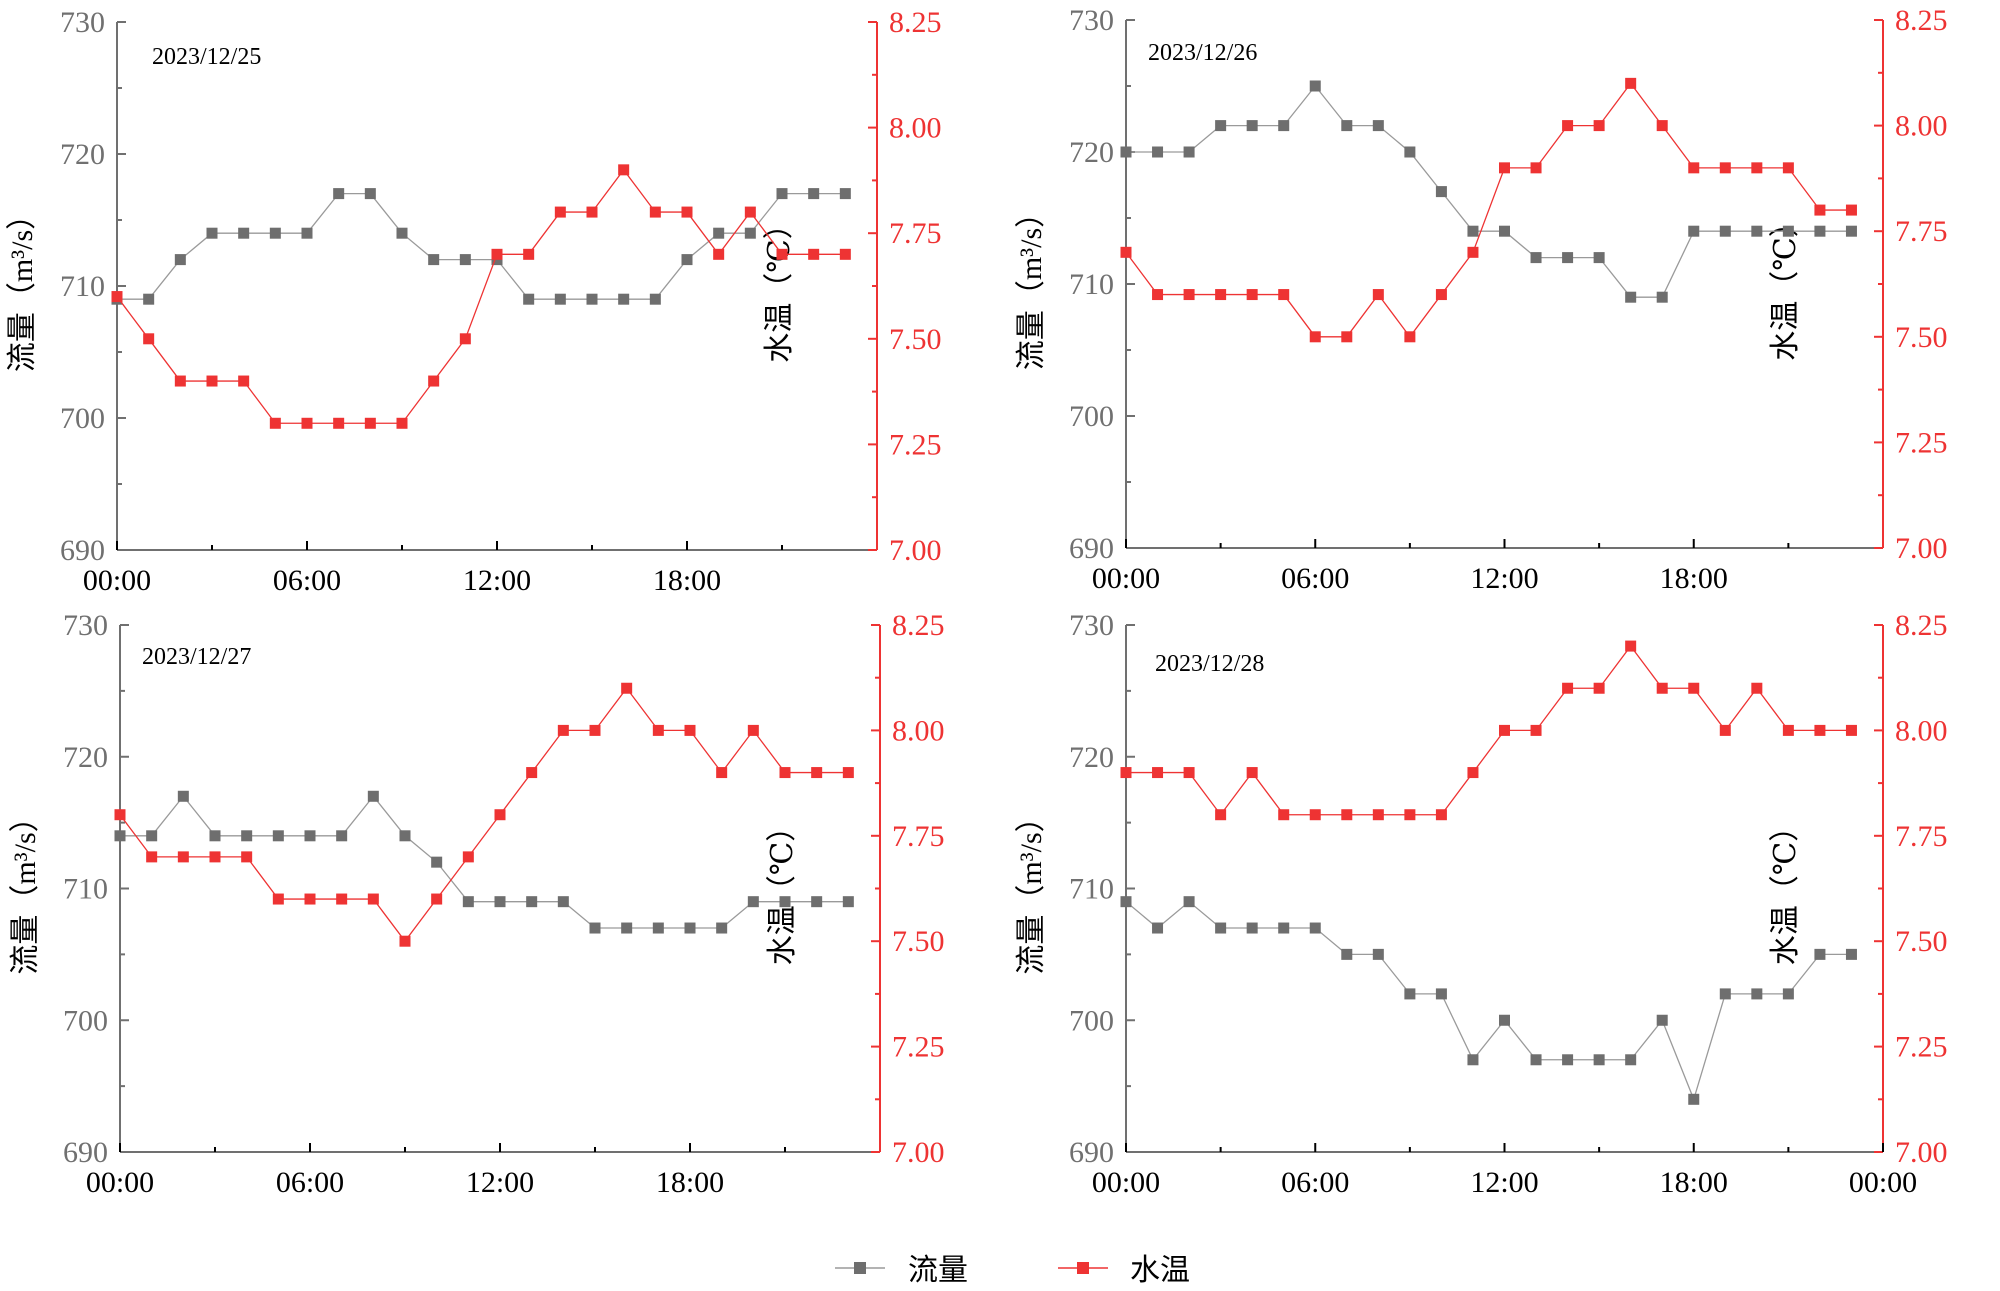  Describe the element at coordinates (117, 580) in the screenshot. I see `x-tick-label: 00:00` at that location.